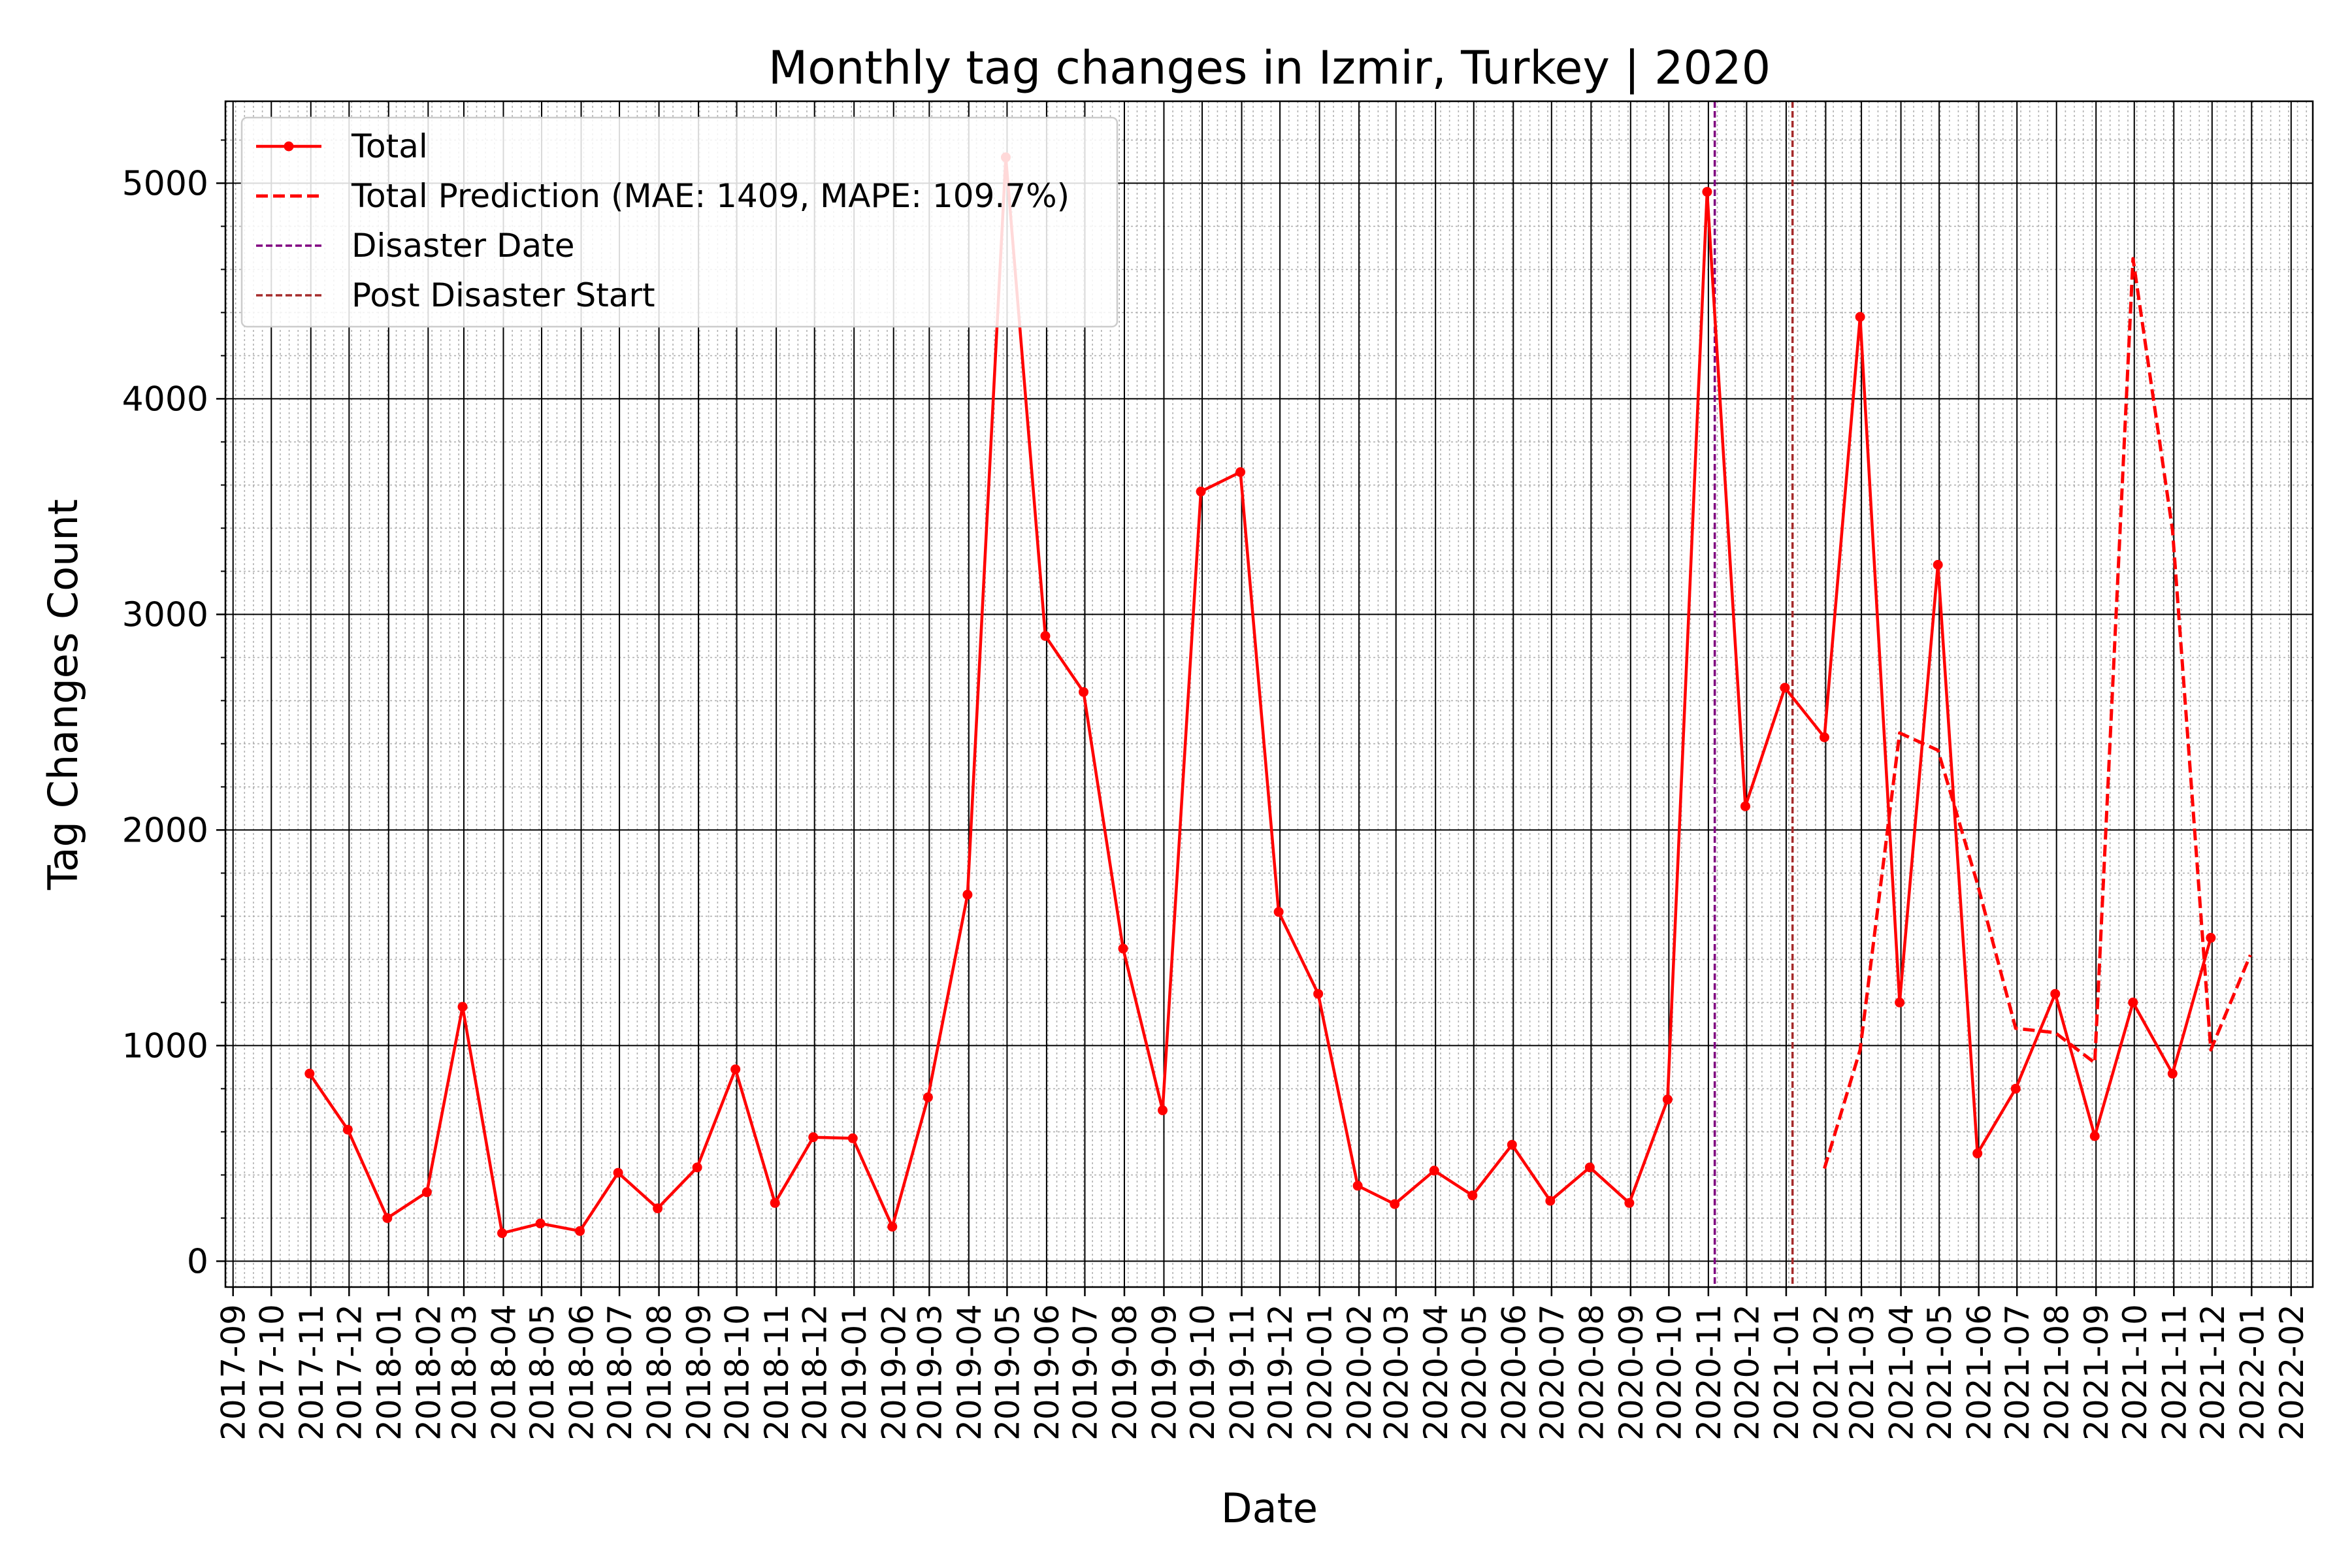 The width and height of the screenshot is (2352, 1568). I want to click on x-tick-label: 2018-03, so click(464, 1372).